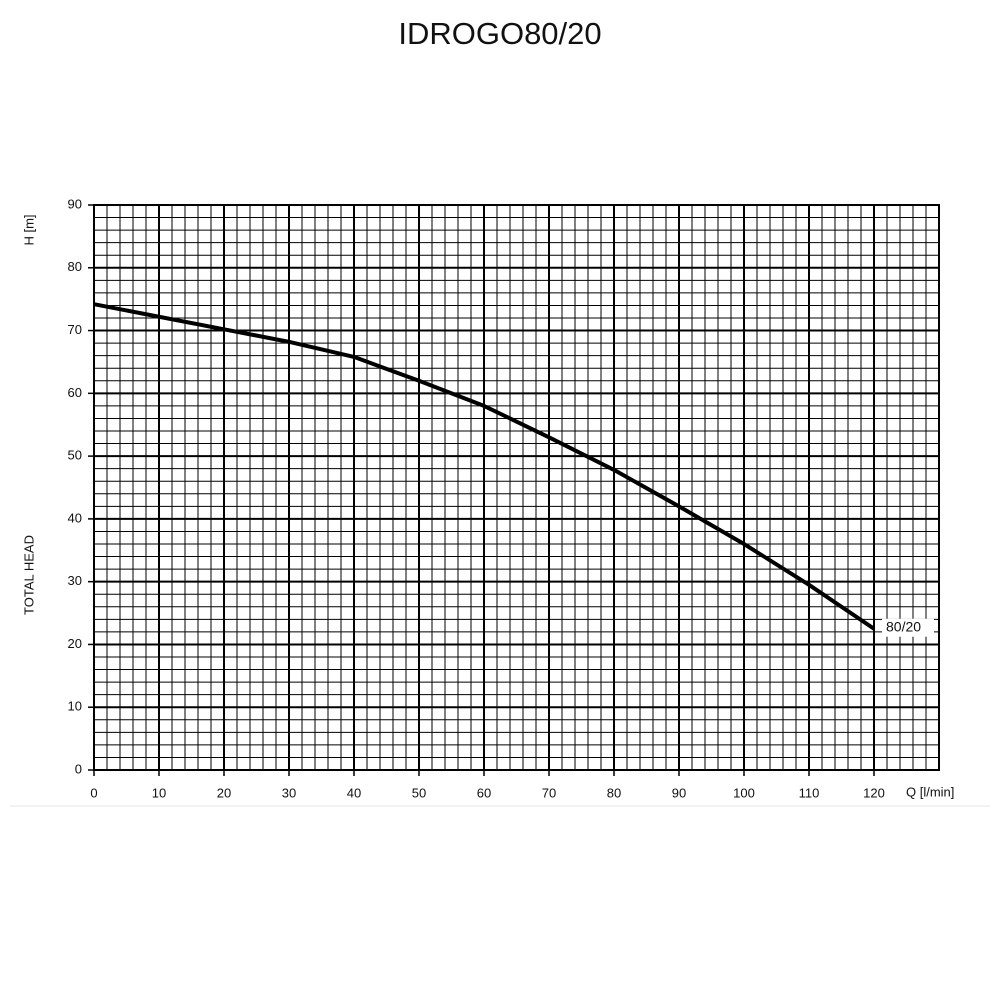  Describe the element at coordinates (75, 203) in the screenshot. I see `y-tick-label: 90` at that location.